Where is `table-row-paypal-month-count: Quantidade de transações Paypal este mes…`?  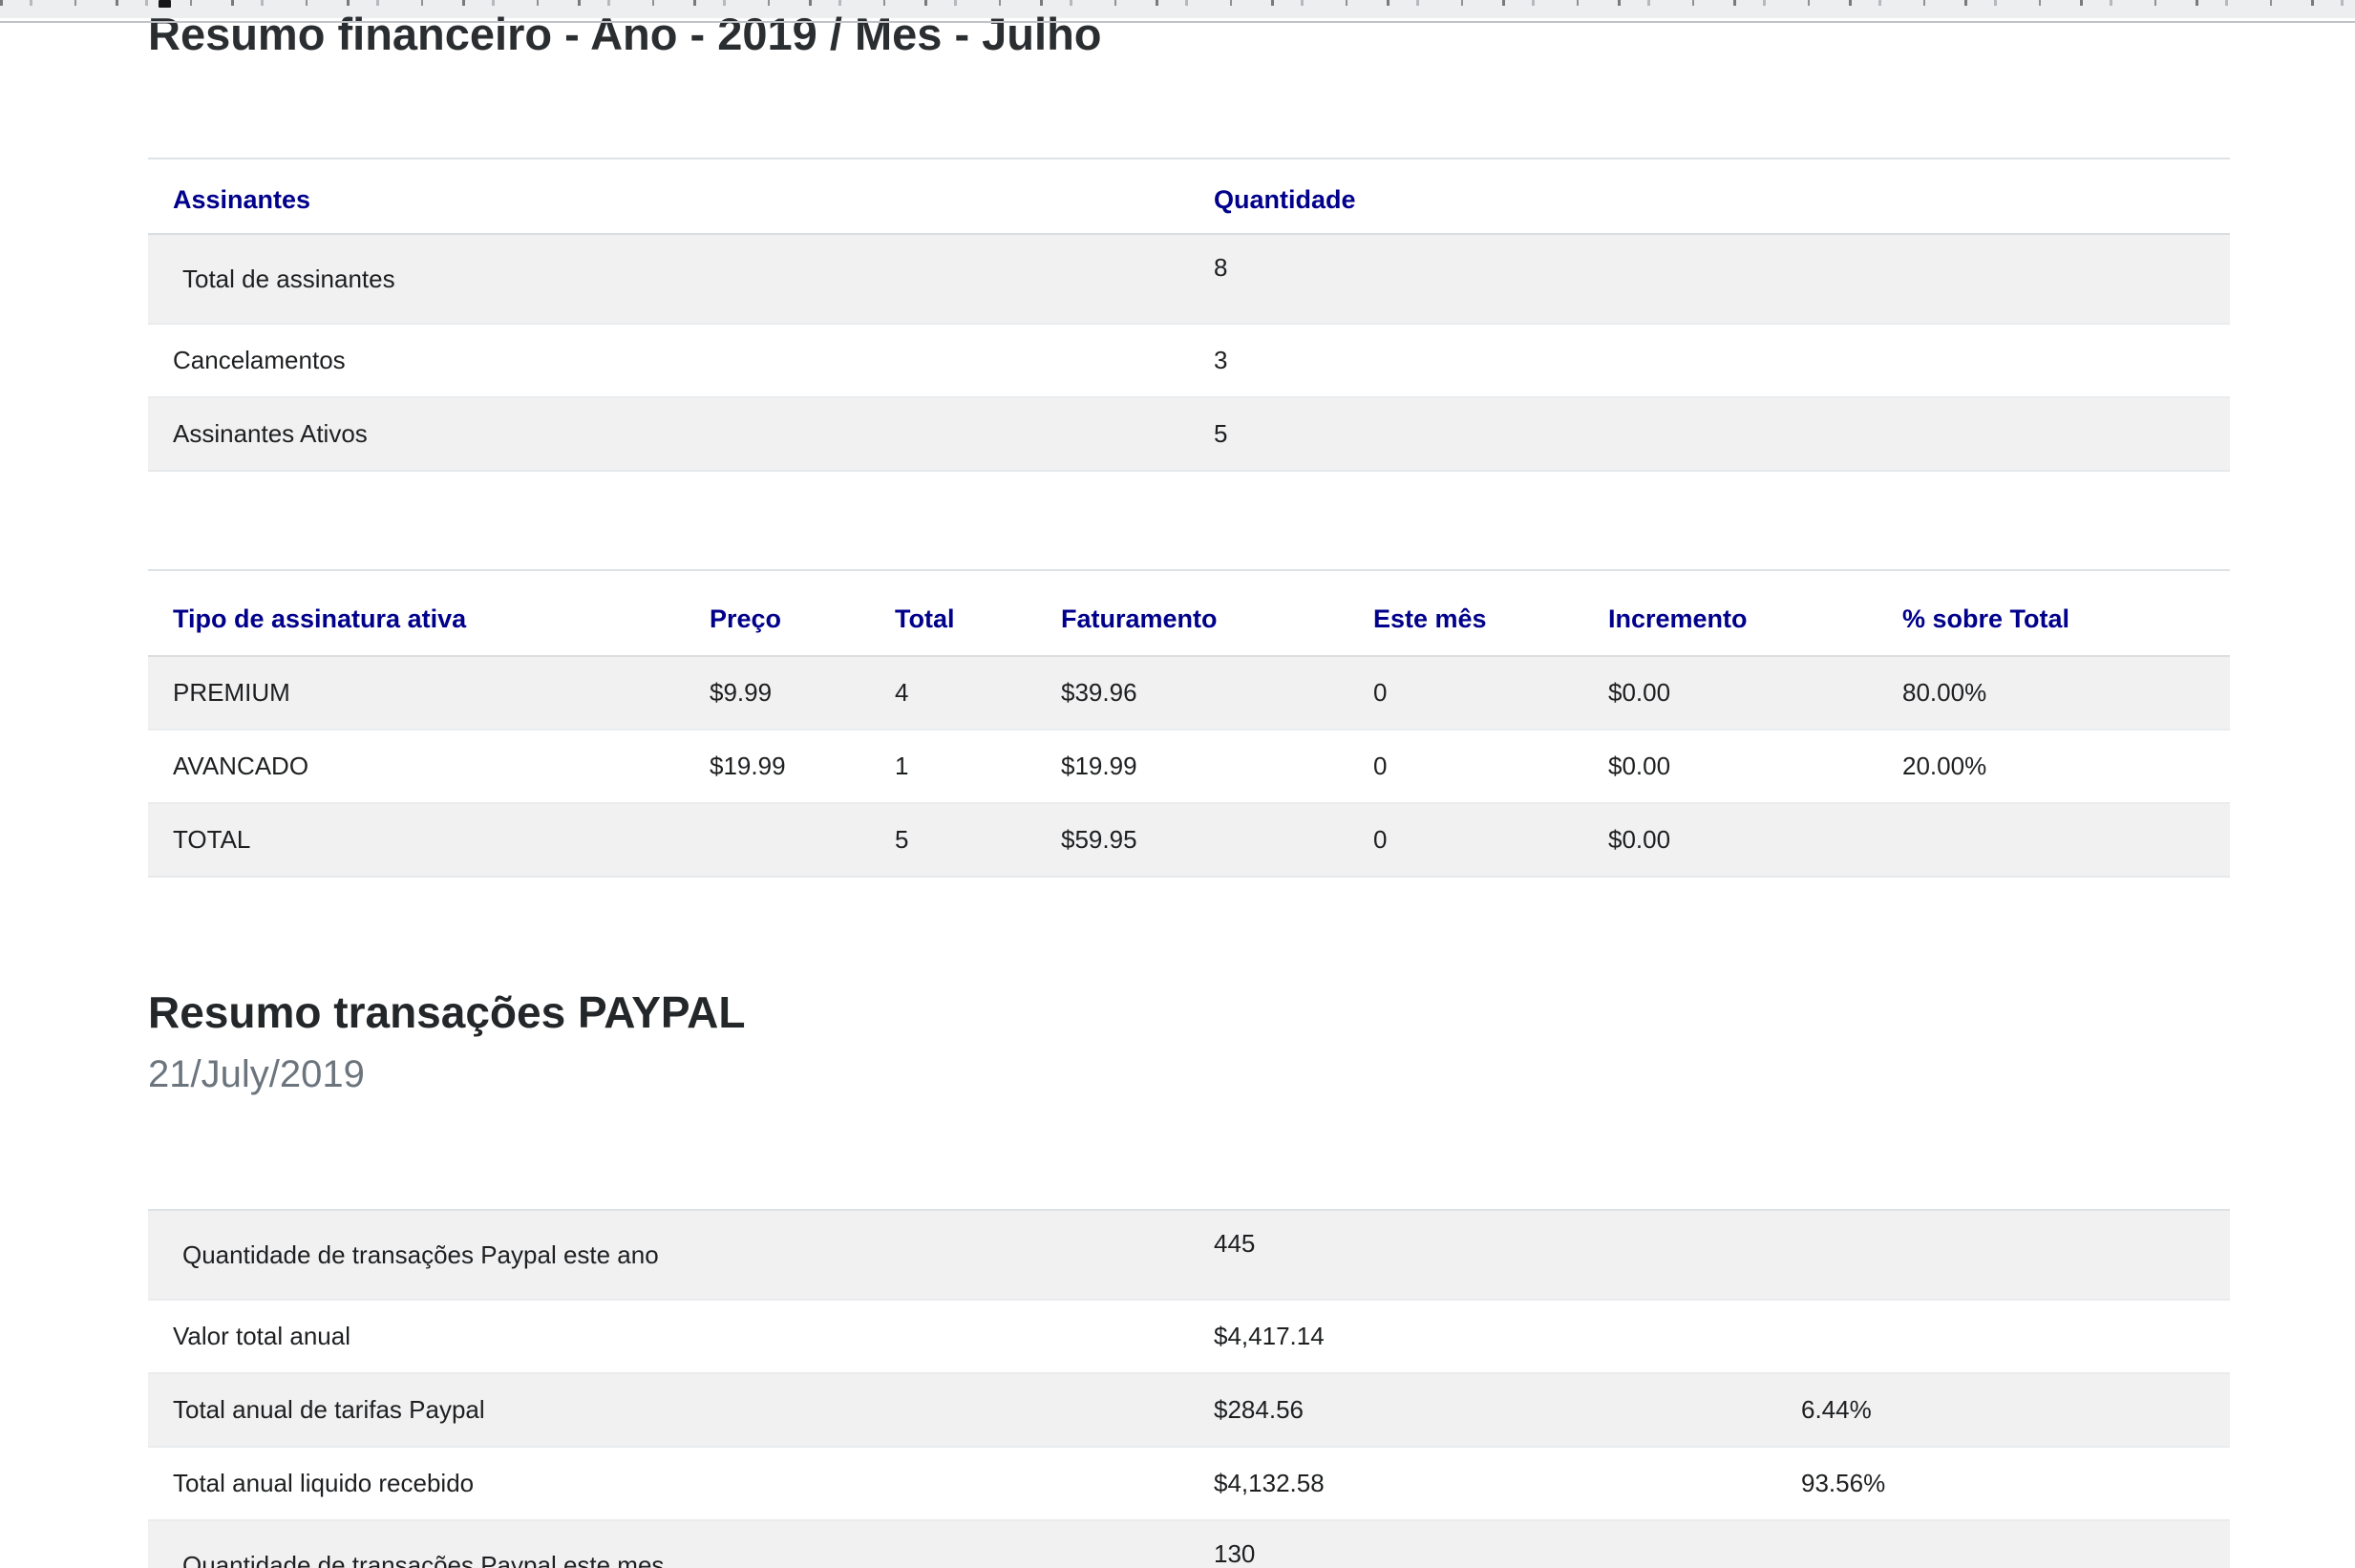
table-row-paypal-month-count: Quantidade de transações Paypal este mes… is located at coordinates (1189, 1544).